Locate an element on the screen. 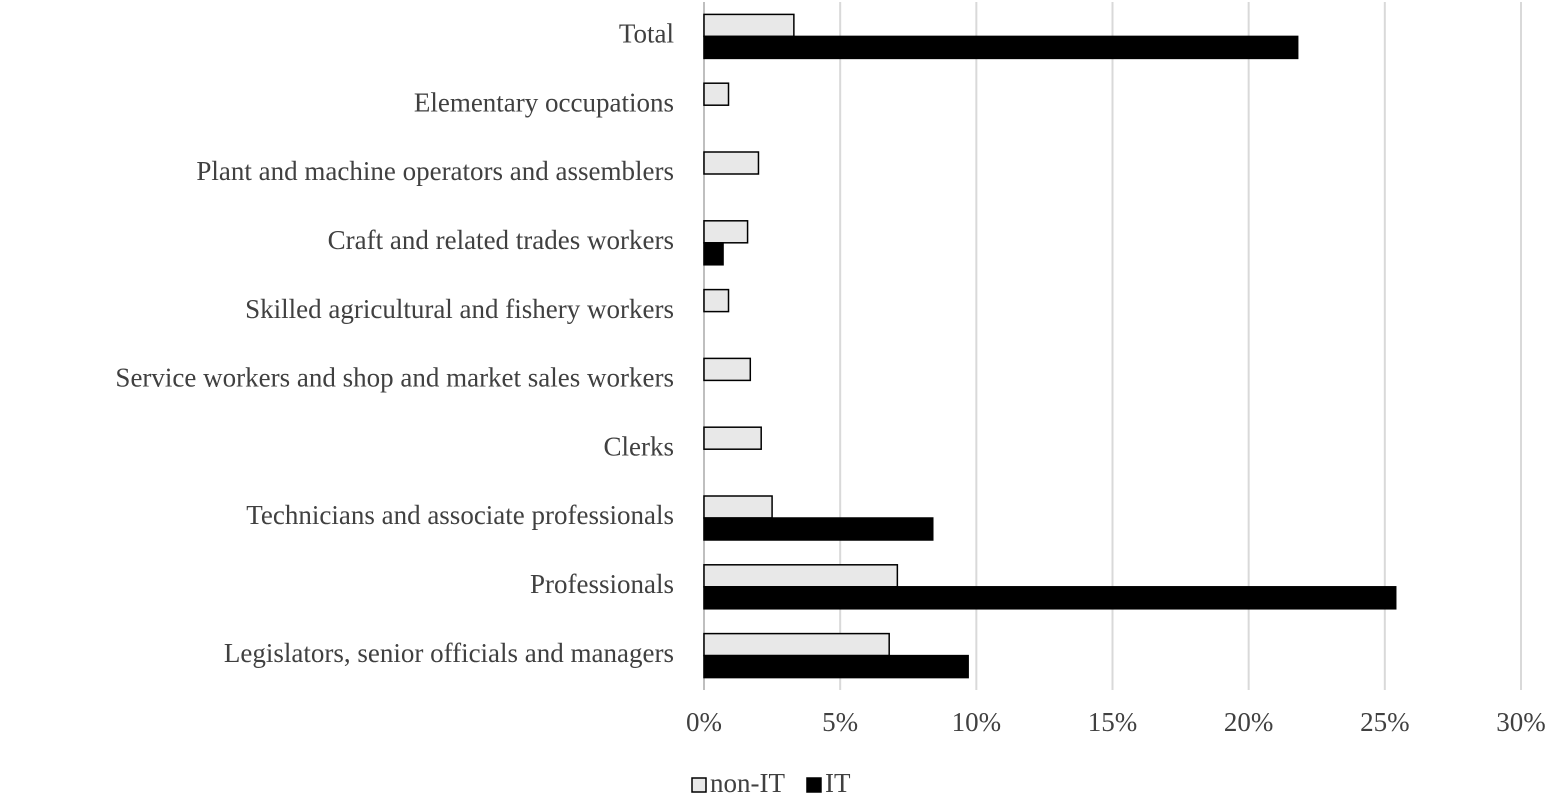 This screenshot has height=802, width=1555. x-tick-label: 25% is located at coordinates (1385, 722).